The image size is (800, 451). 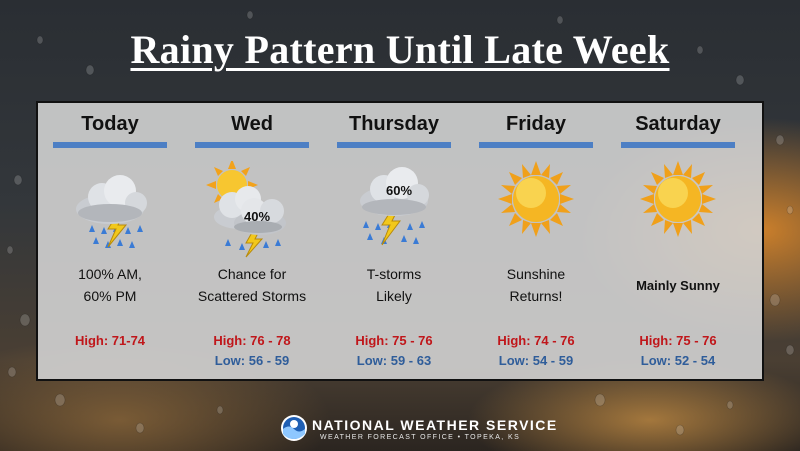 I want to click on forecast-day-today: Today 100% AM, 60% PM High: 71-74, so click(x=110, y=241).